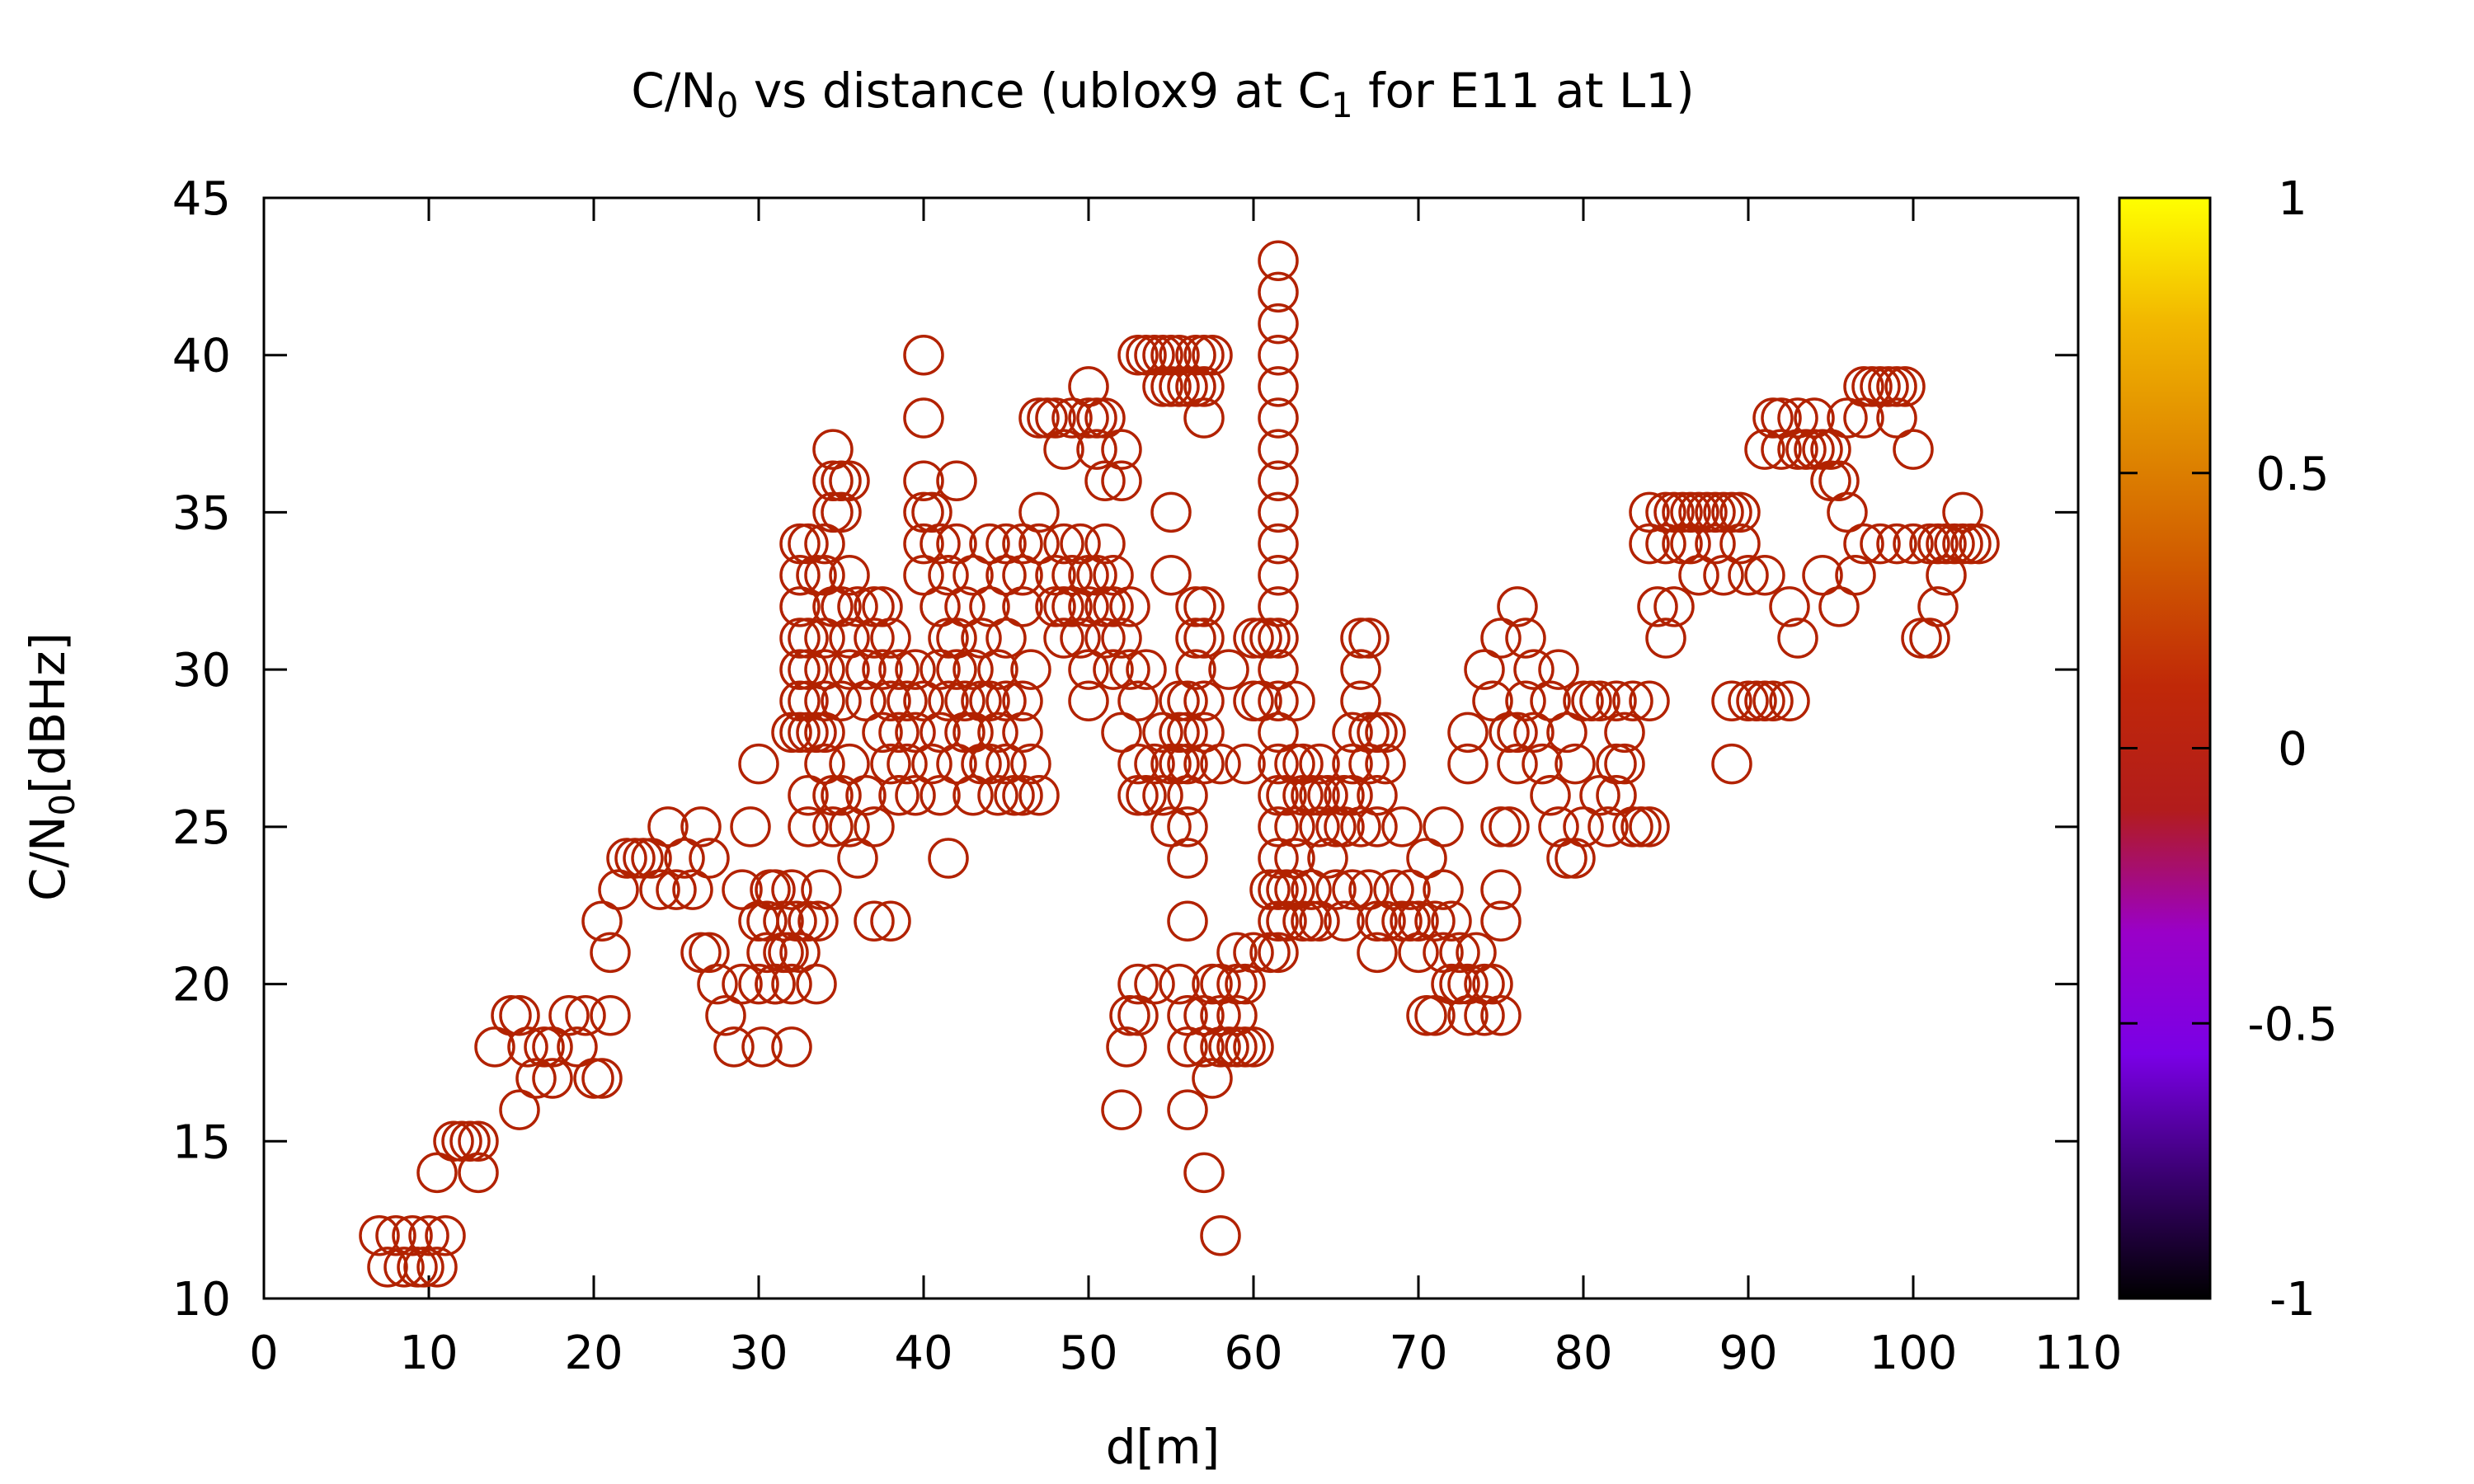 This screenshot has height=1484, width=2474. Describe the element at coordinates (1088, 1353) in the screenshot. I see `x-tick-label: 50` at that location.